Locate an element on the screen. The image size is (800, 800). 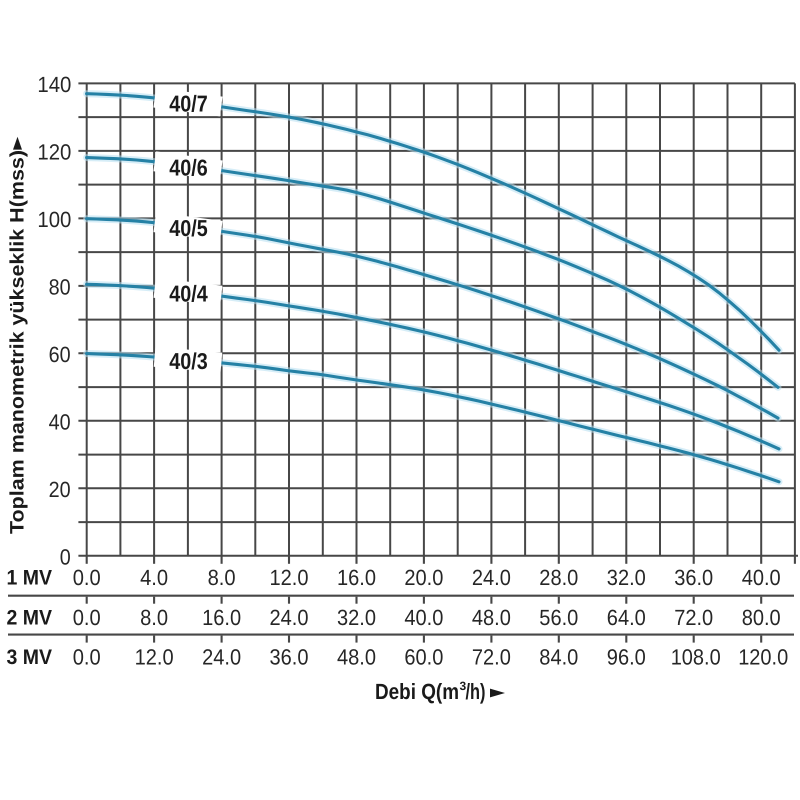
svg-text: 40 is located at coordinates (60, 422).